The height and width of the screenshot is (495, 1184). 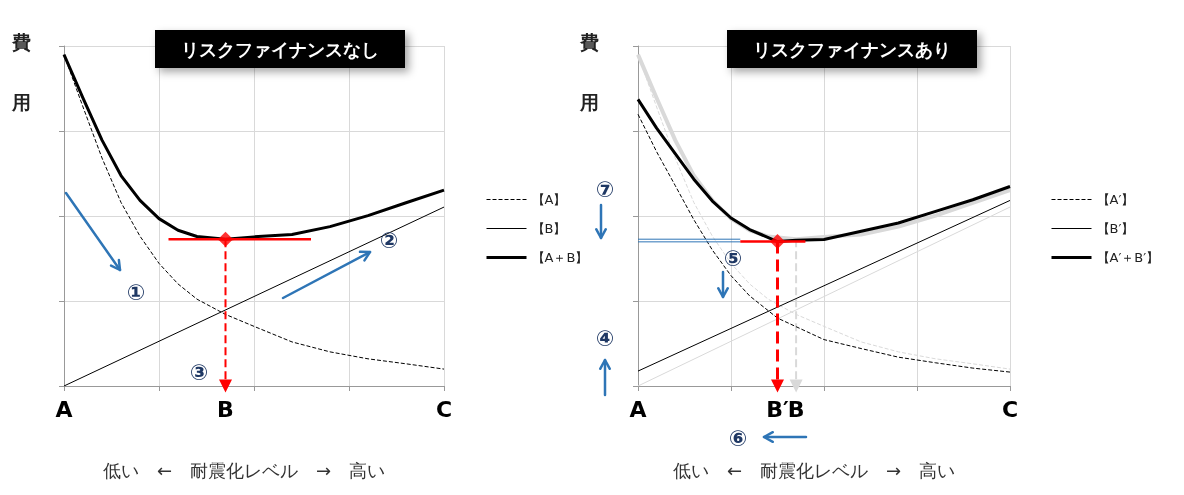 What do you see at coordinates (560, 257) in the screenshot?
I see `legend-label: 【A＋B】` at bounding box center [560, 257].